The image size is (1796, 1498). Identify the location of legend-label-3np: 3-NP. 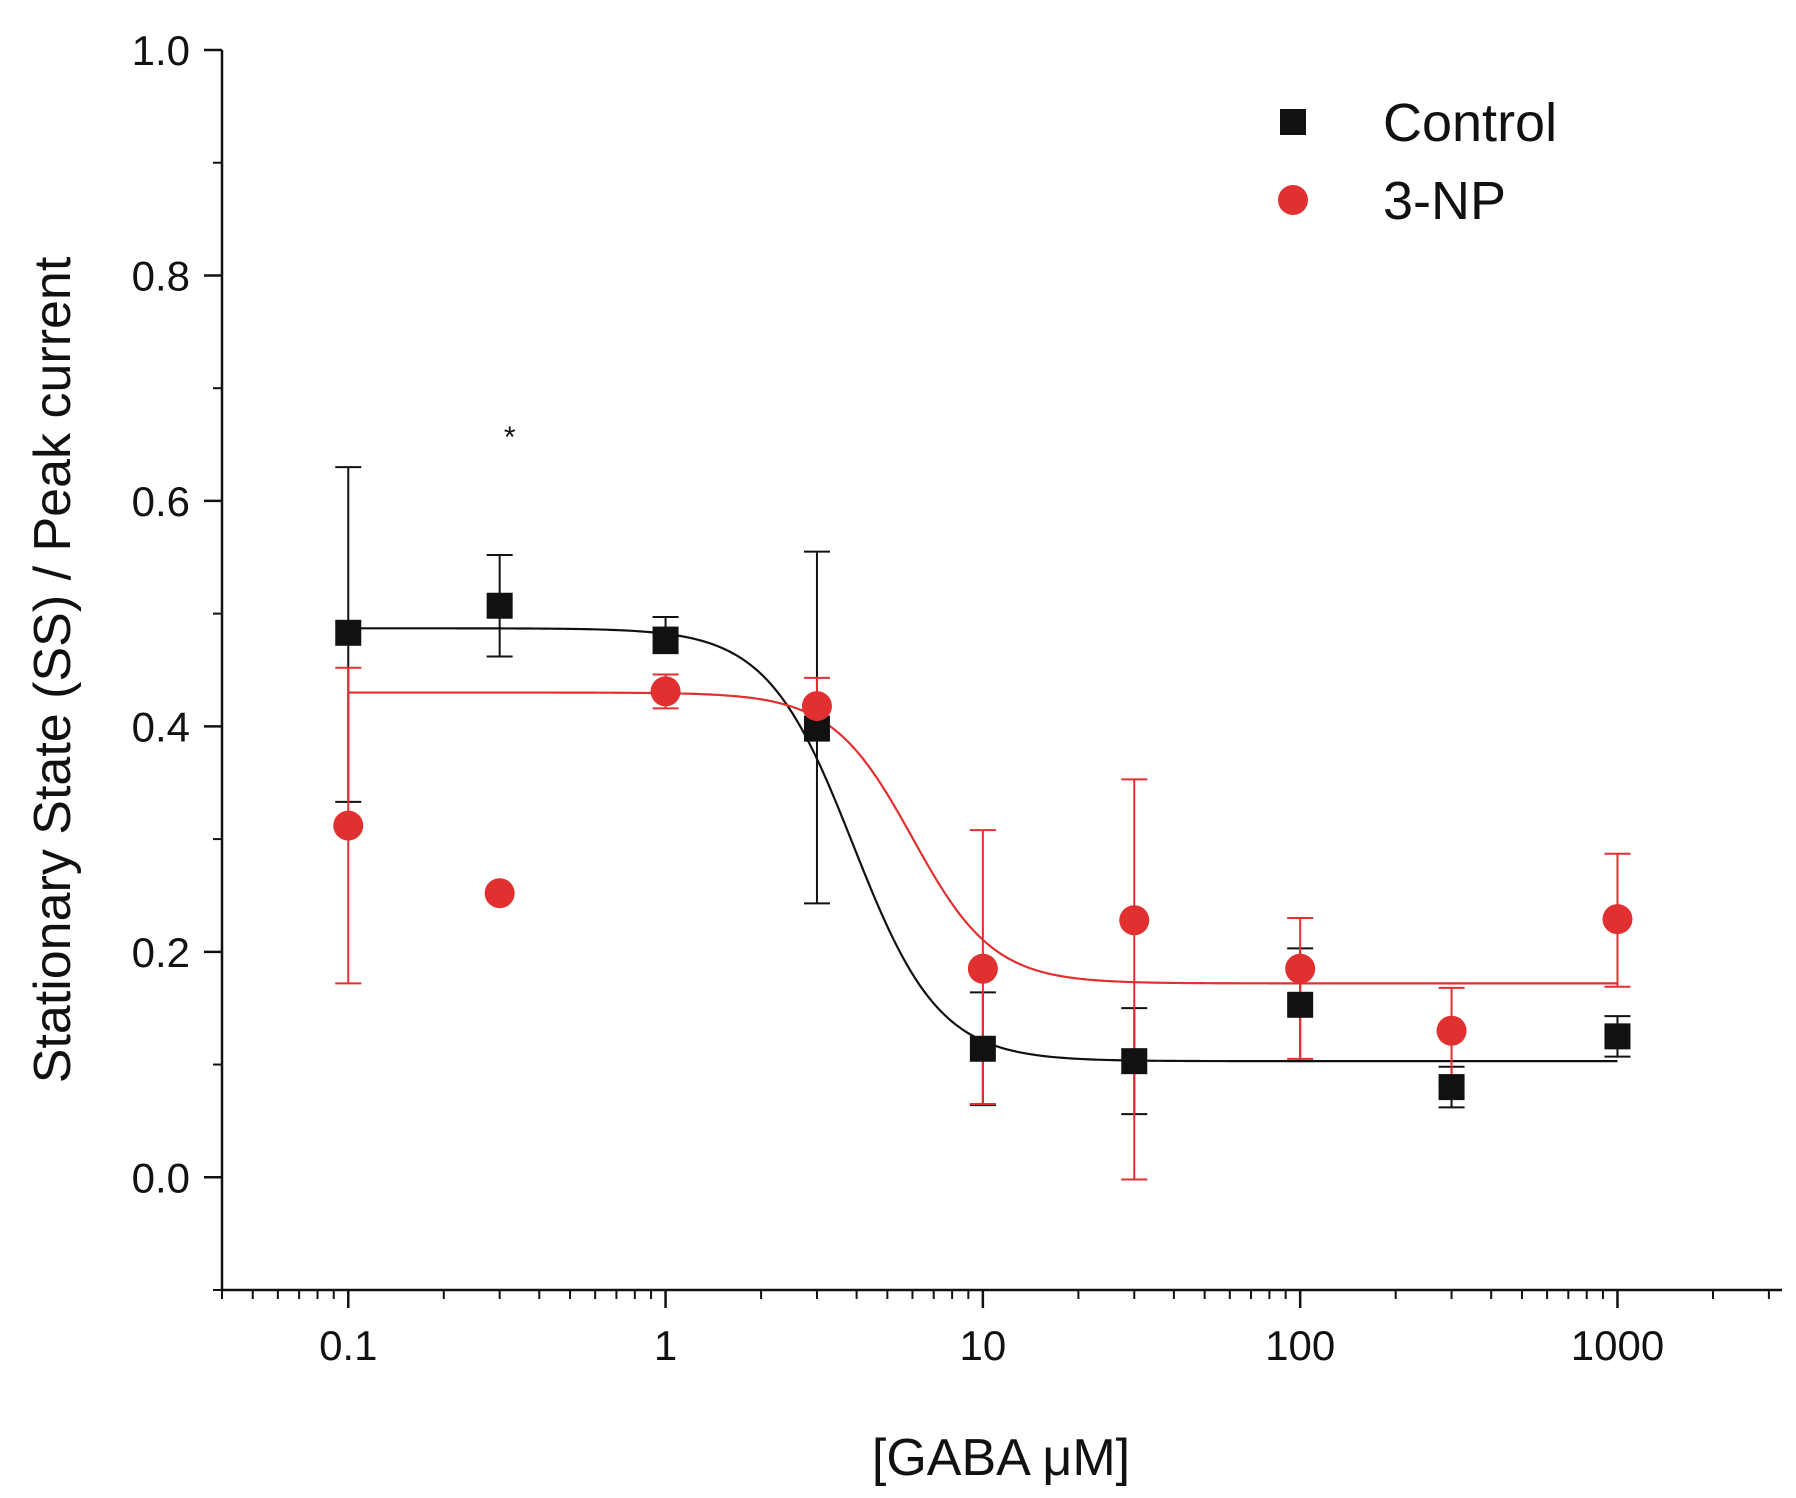
(1444, 201).